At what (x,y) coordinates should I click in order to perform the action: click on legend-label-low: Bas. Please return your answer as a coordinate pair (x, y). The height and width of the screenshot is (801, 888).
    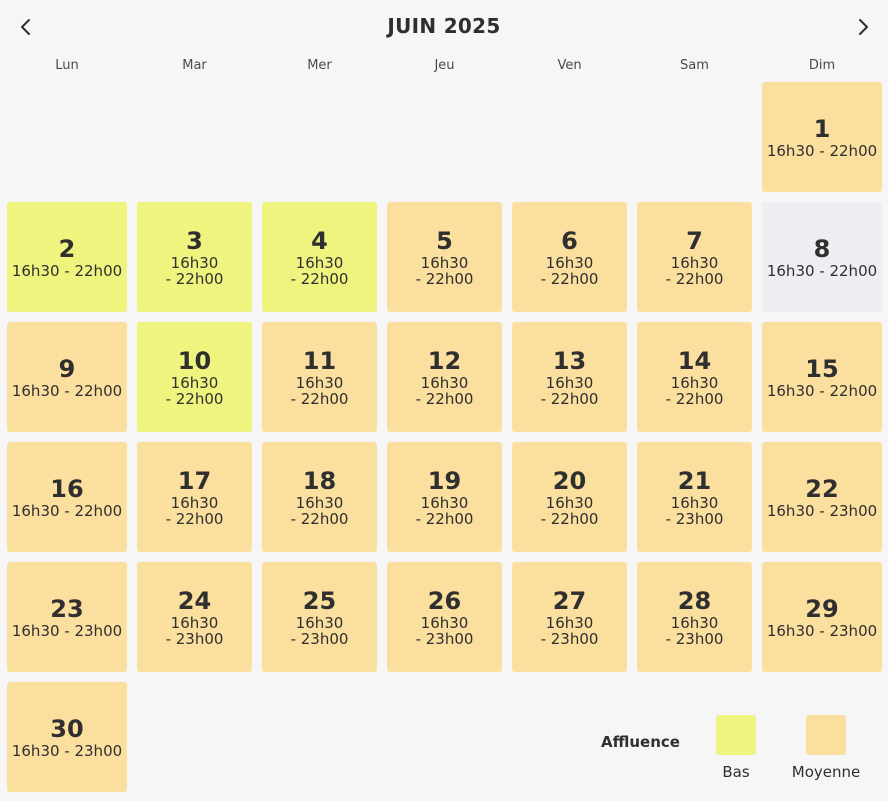
    Looking at the image, I should click on (736, 772).